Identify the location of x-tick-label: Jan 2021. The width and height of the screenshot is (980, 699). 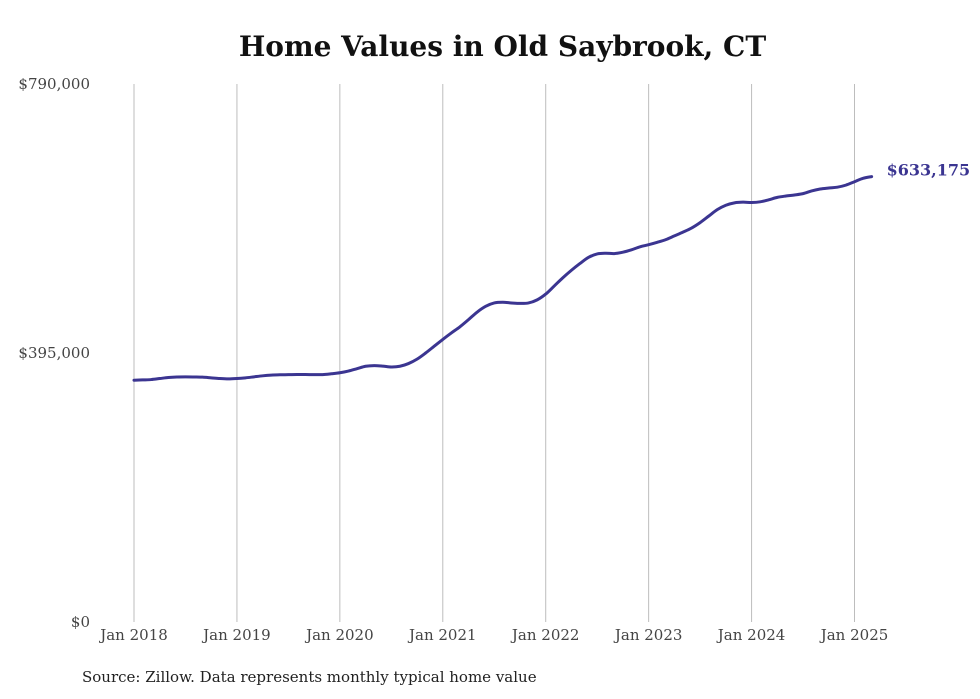
(442, 635).